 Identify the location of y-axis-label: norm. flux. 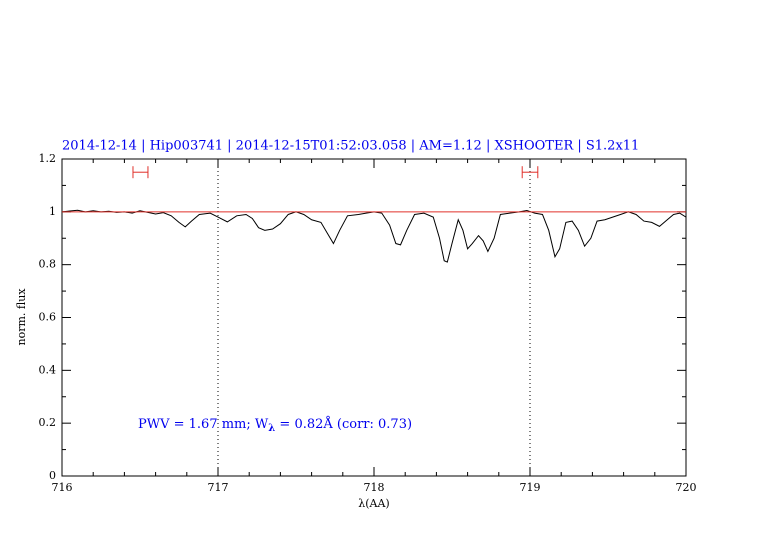
(21, 317).